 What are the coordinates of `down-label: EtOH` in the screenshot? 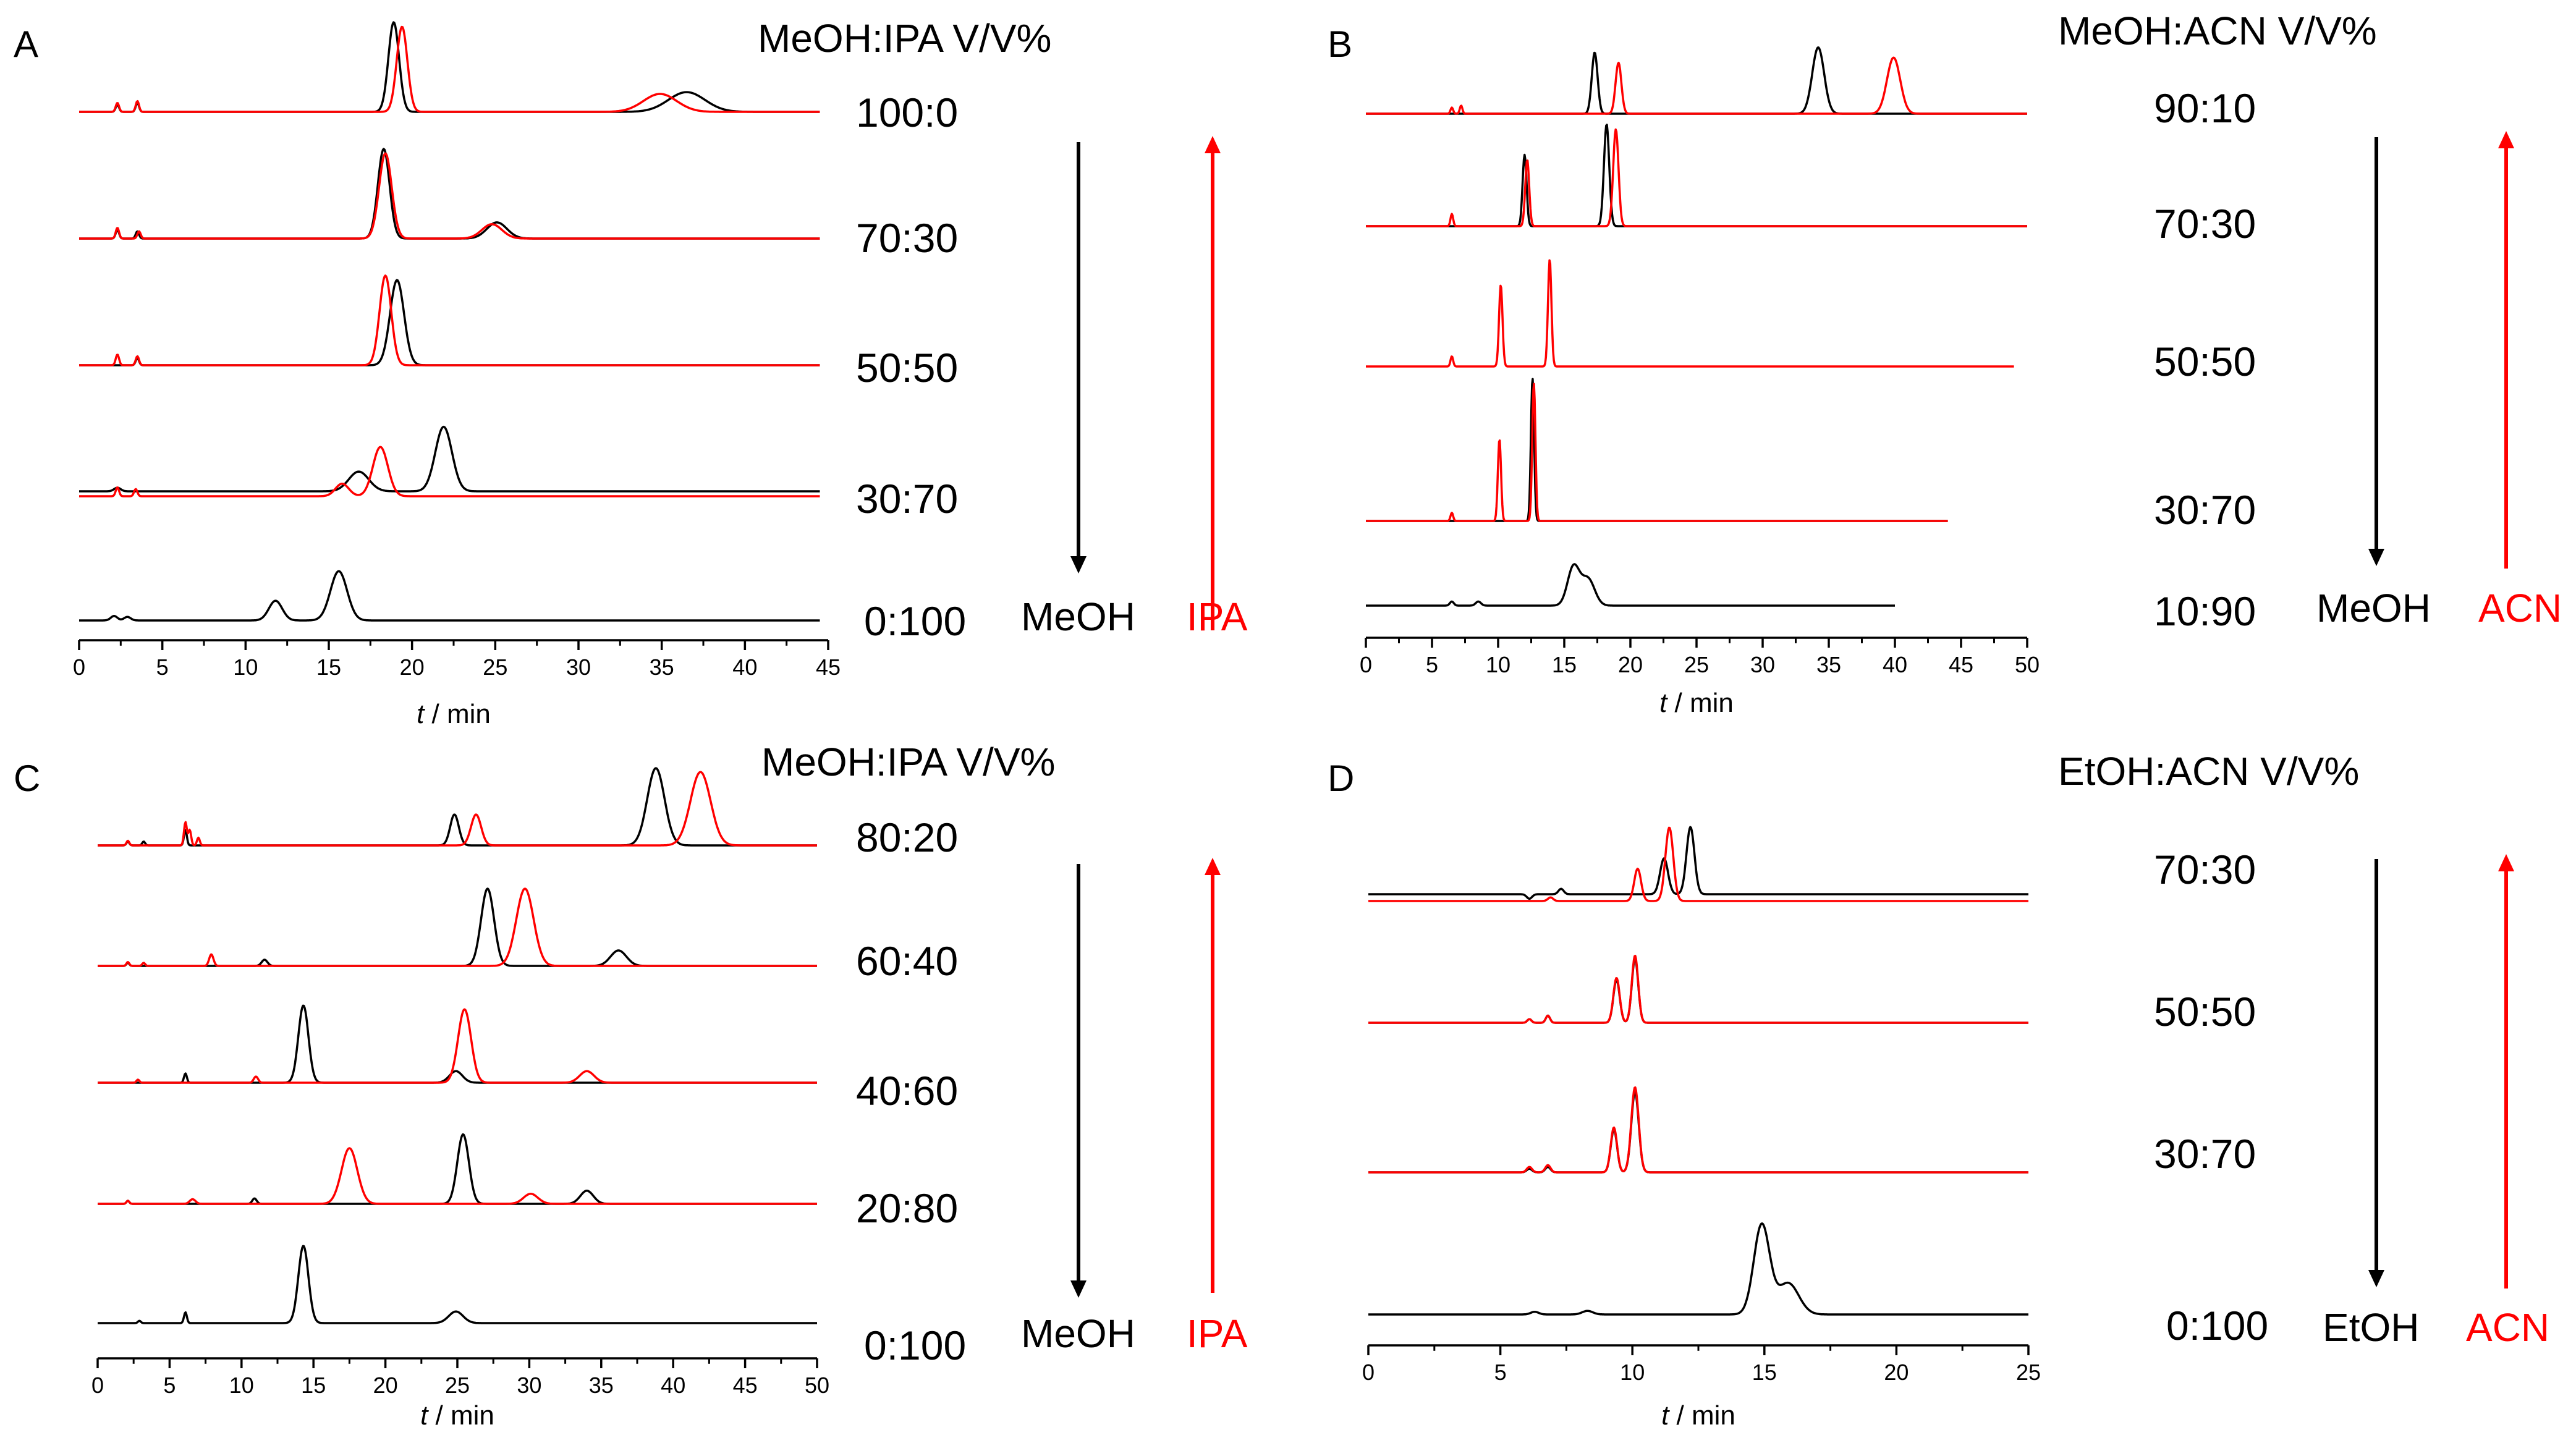 It's located at (2371, 1328).